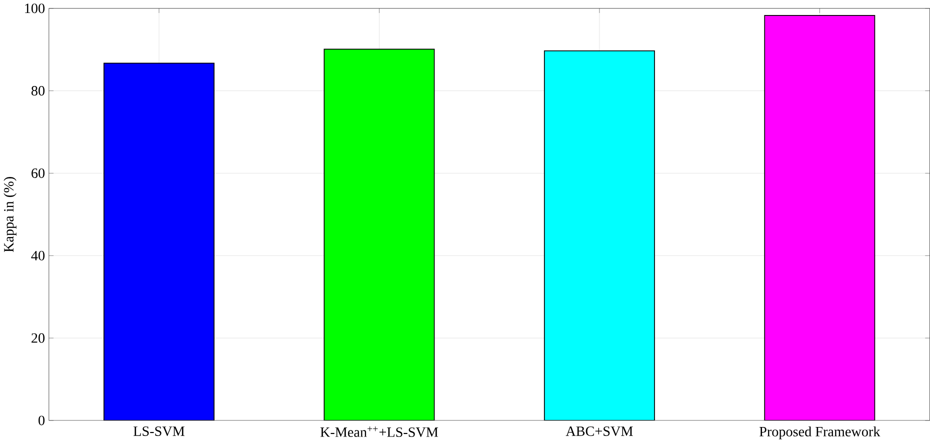  I want to click on x-tick-label: LS-SVM, so click(159, 431).